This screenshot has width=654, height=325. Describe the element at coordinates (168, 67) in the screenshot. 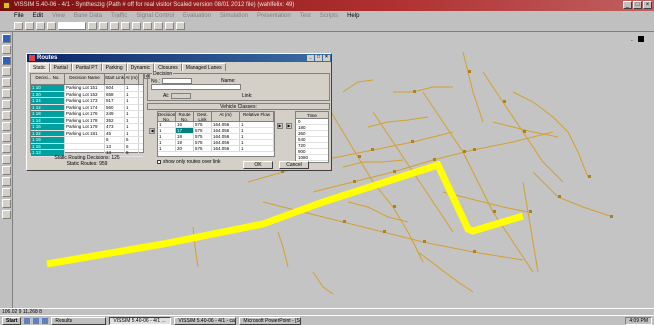

I see `tab-closures: Closures` at that location.